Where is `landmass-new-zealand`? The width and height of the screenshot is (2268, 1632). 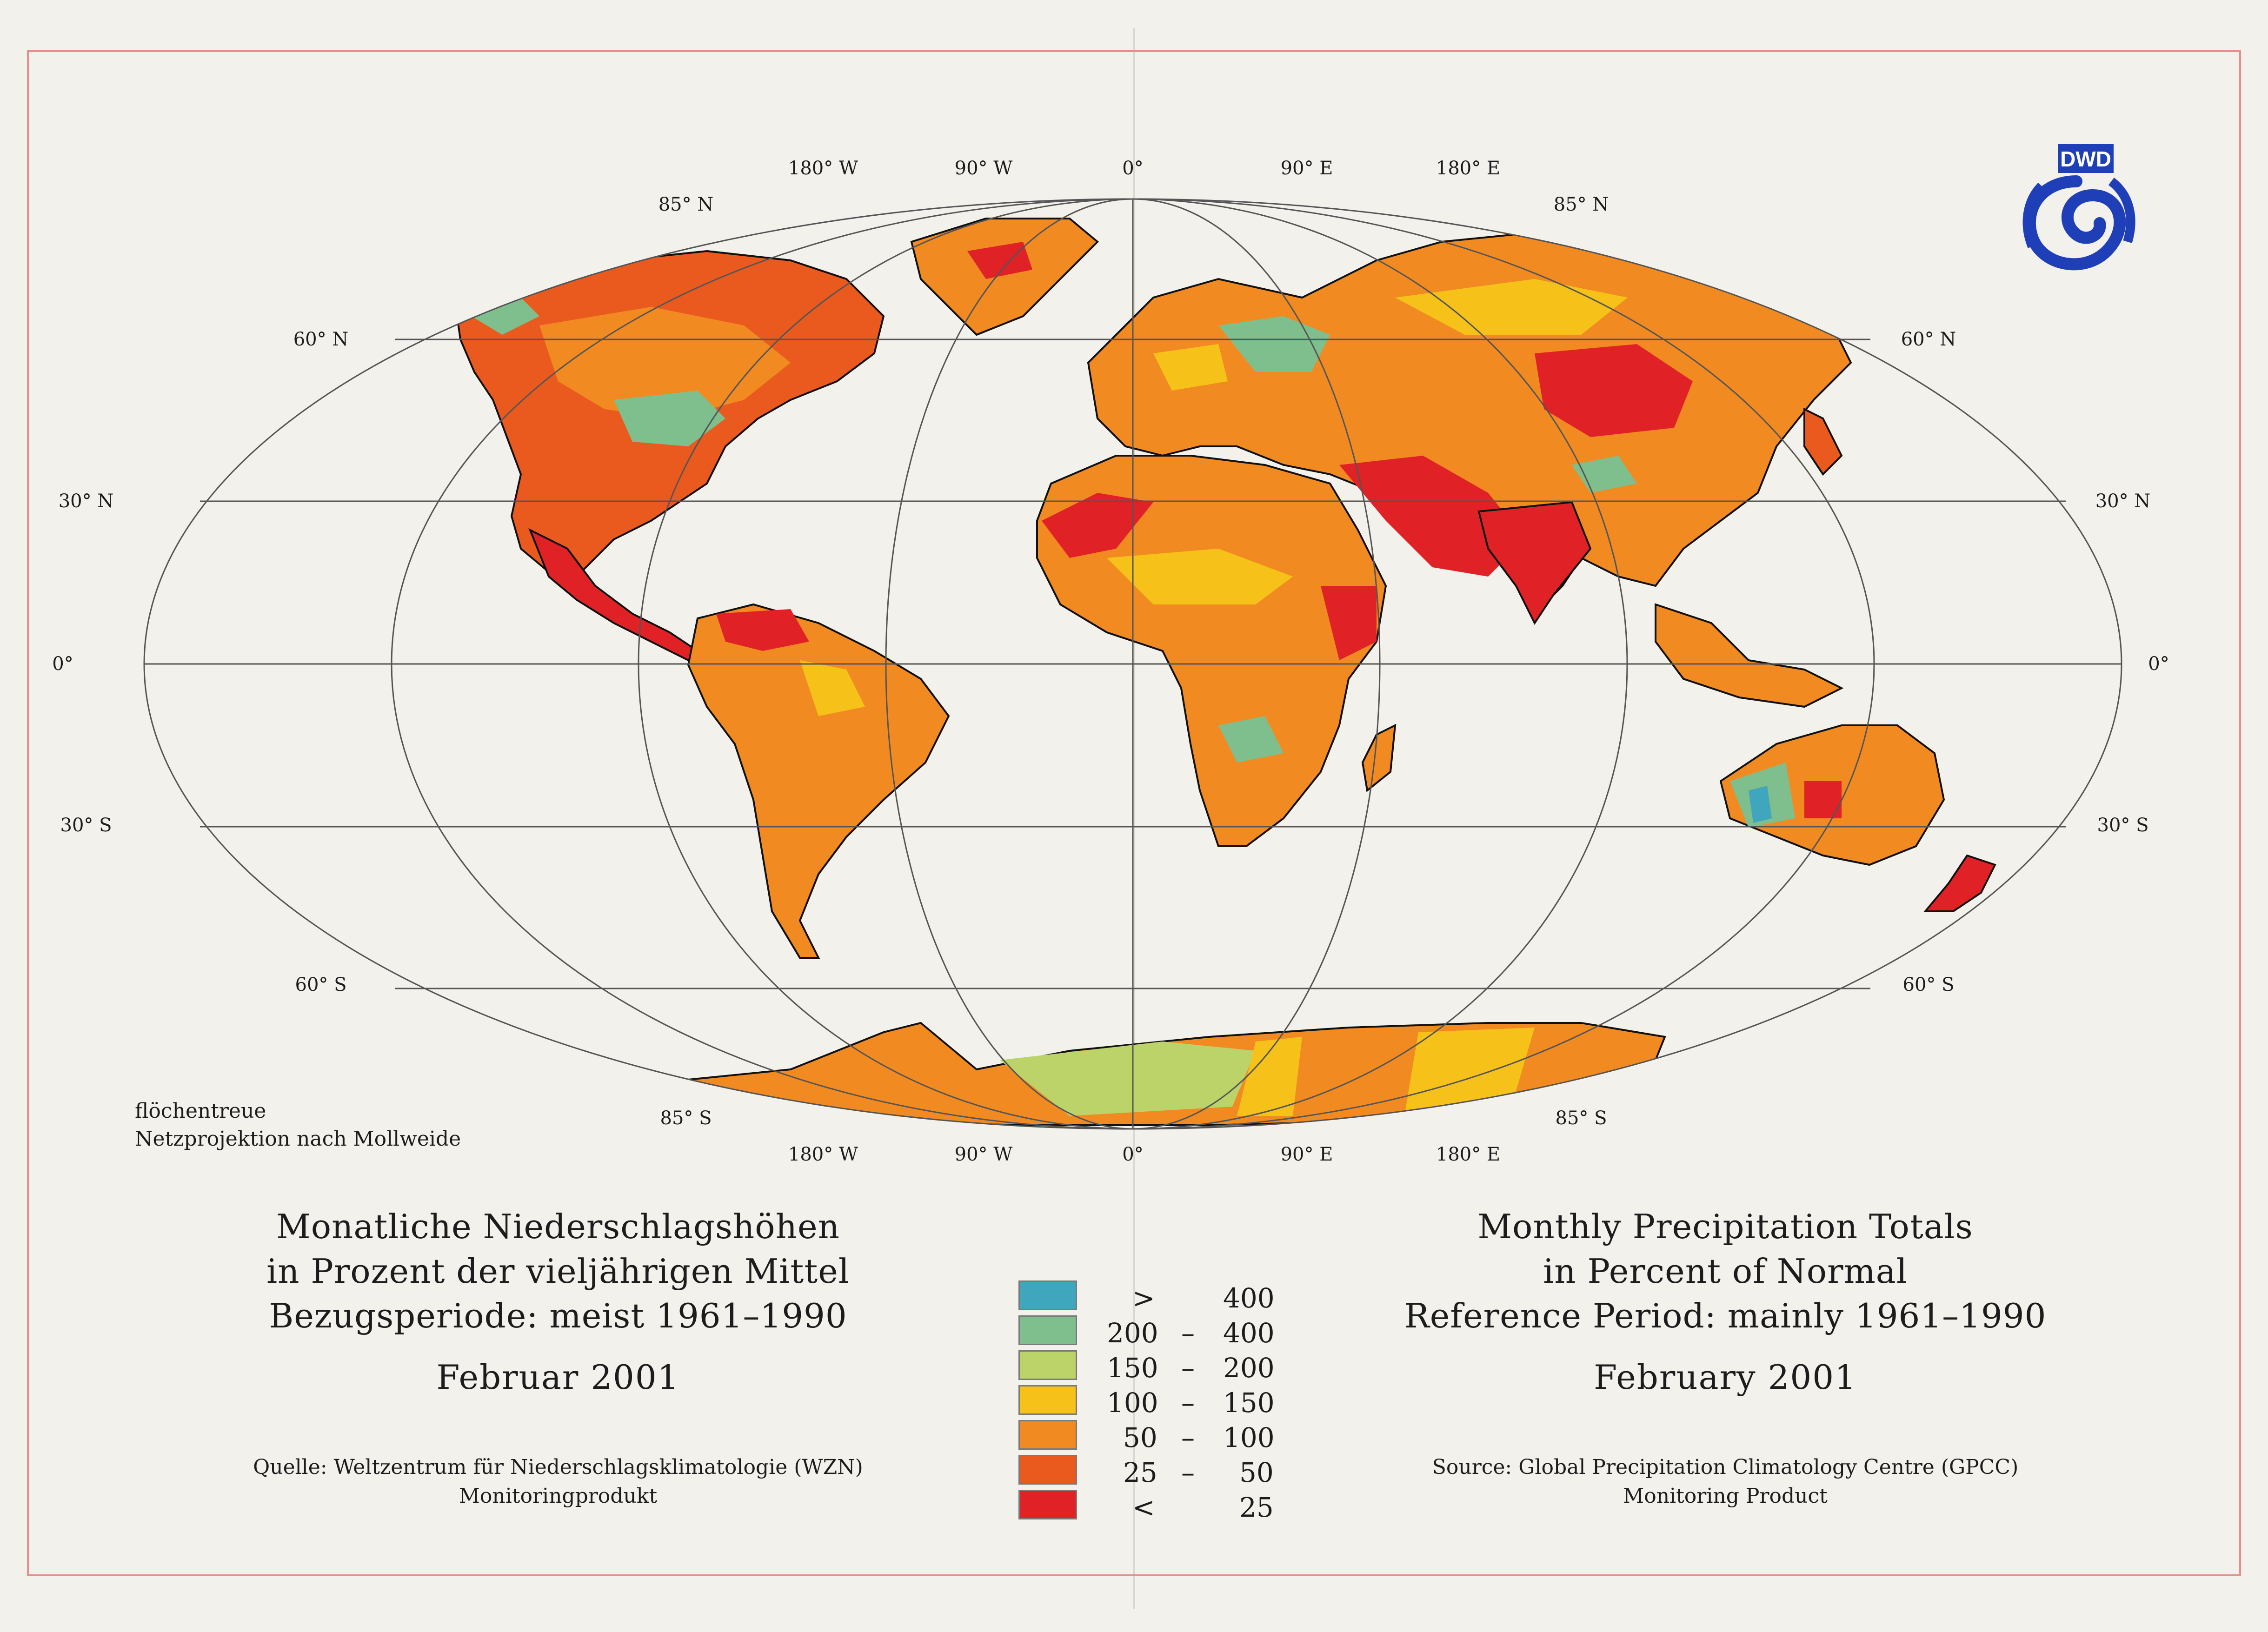 landmass-new-zealand is located at coordinates (1959, 883).